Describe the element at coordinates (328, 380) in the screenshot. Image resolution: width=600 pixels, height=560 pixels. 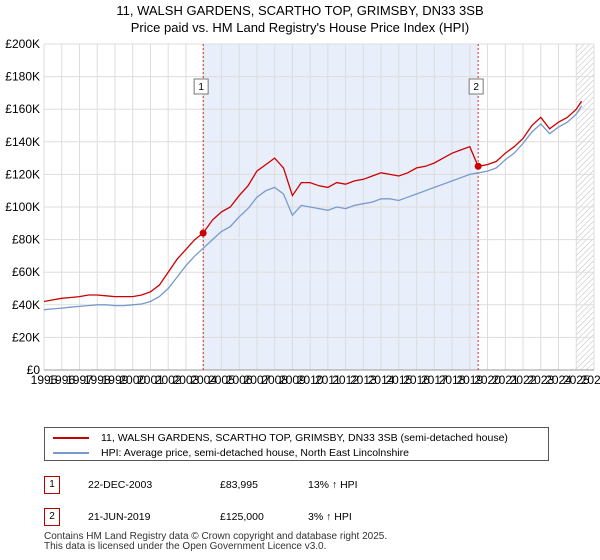
I see `x-tick-label: 2011` at that location.